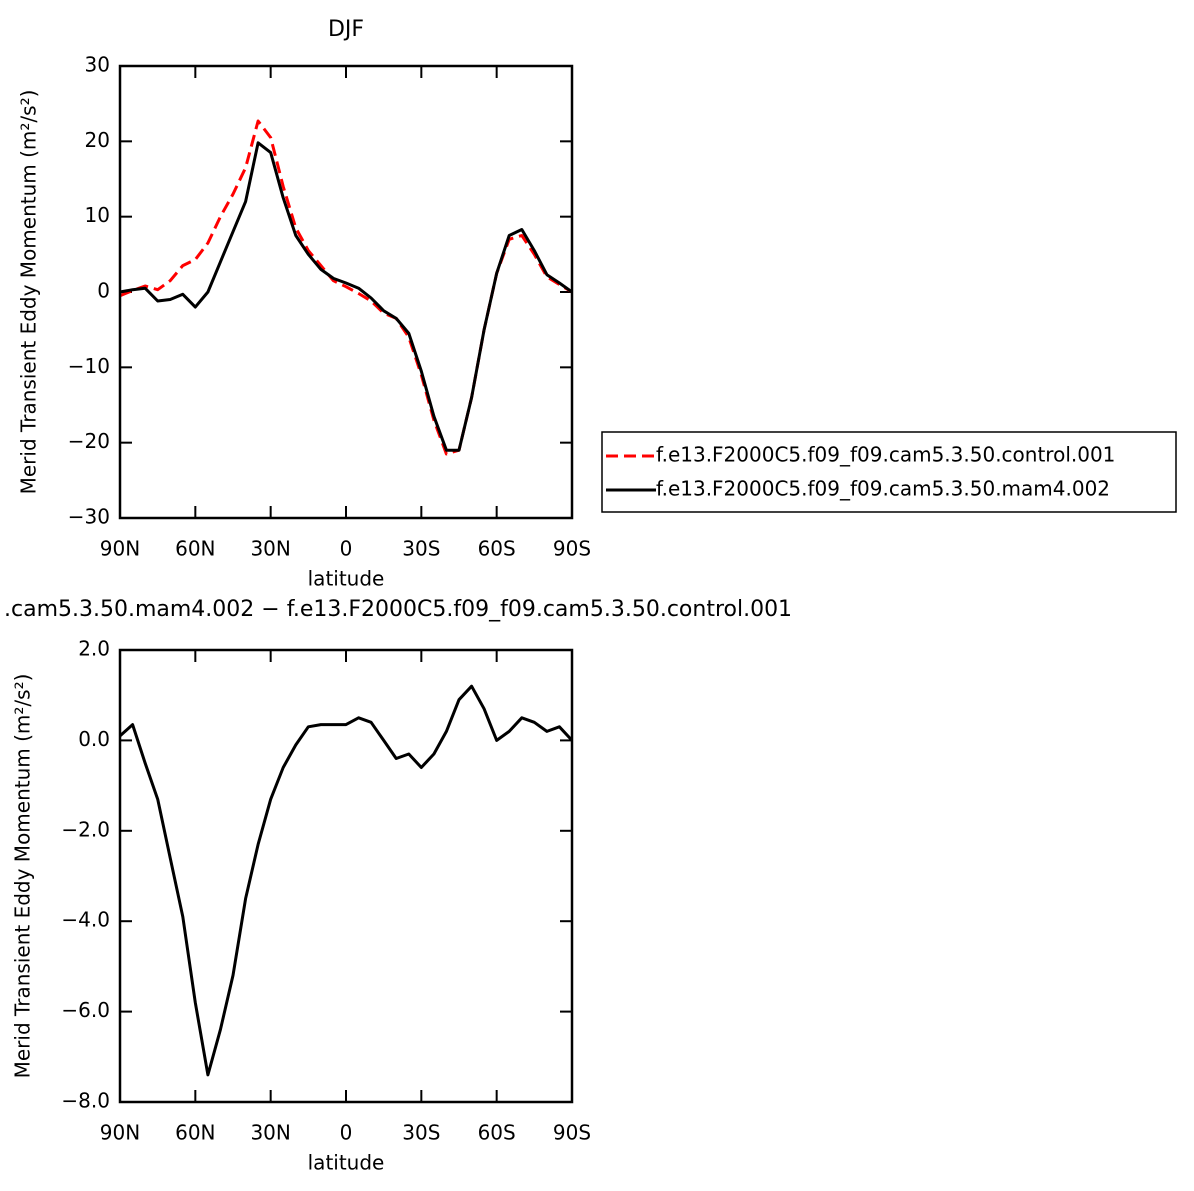 The height and width of the screenshot is (1191, 1194). I want to click on y-tick-label: 2.0, so click(94, 649).